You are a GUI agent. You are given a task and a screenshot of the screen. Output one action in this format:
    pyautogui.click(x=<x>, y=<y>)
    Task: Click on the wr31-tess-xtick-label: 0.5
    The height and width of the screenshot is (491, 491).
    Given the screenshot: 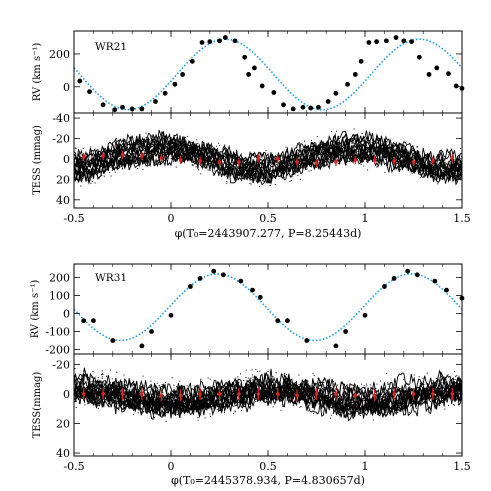 What is the action you would take?
    pyautogui.click(x=268, y=466)
    